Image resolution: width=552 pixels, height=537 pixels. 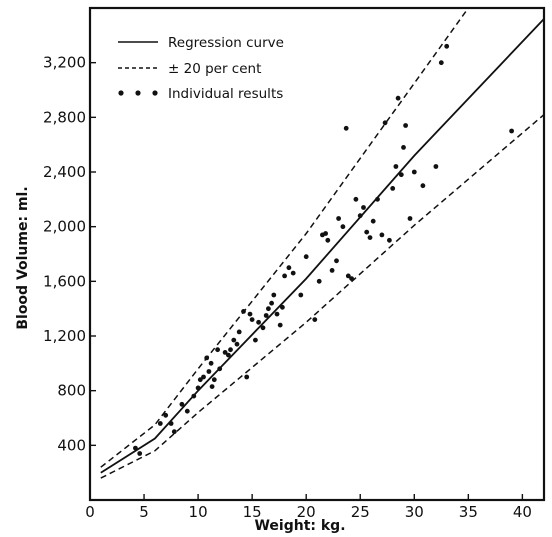 I want to click on y-tick-label: 1,600, so click(x=64, y=281).